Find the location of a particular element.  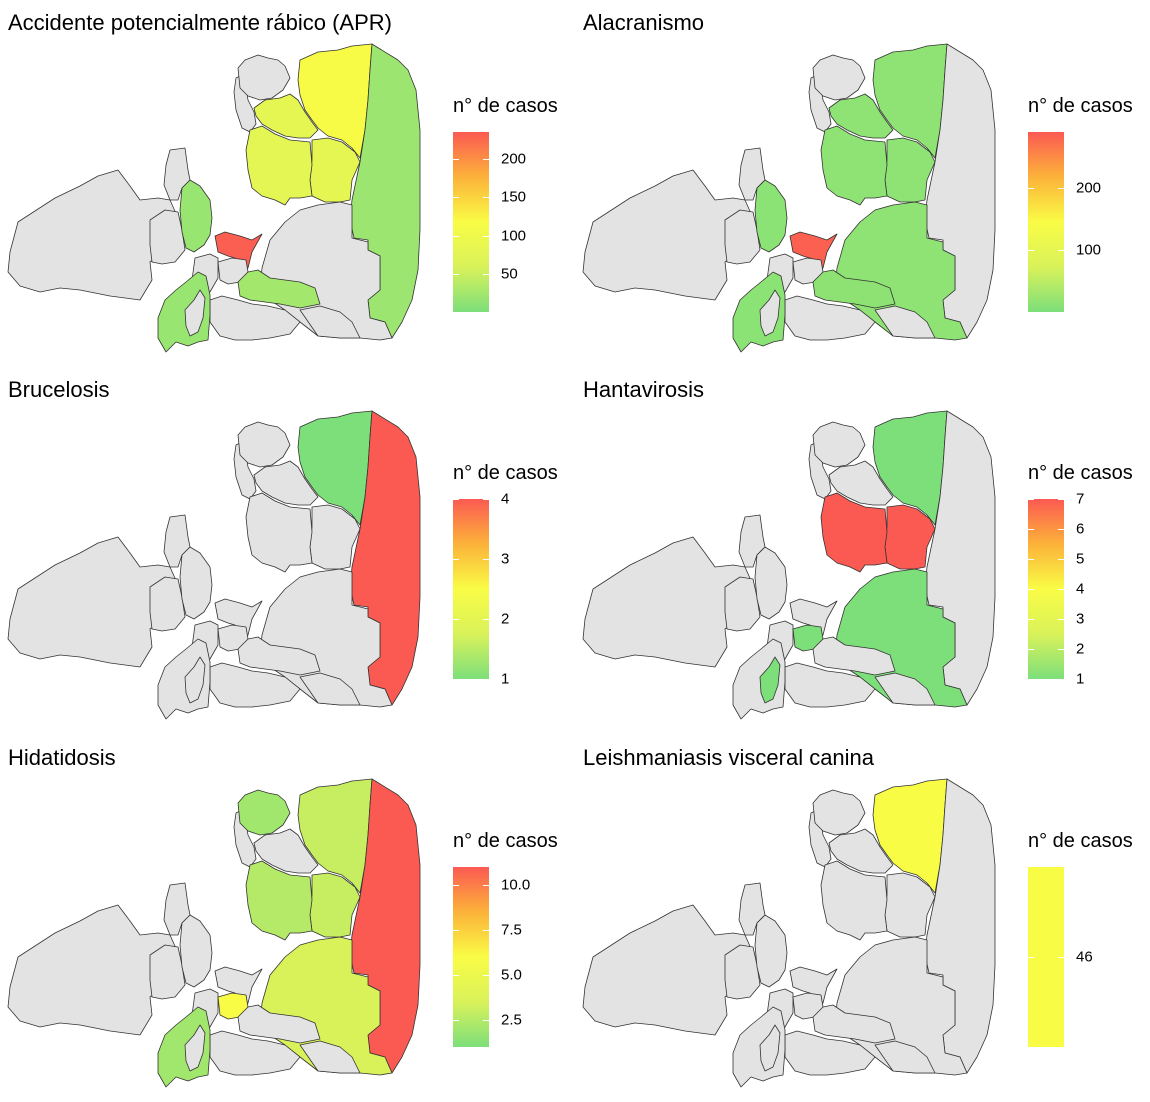

region-north-top is located at coordinates (335, 468).